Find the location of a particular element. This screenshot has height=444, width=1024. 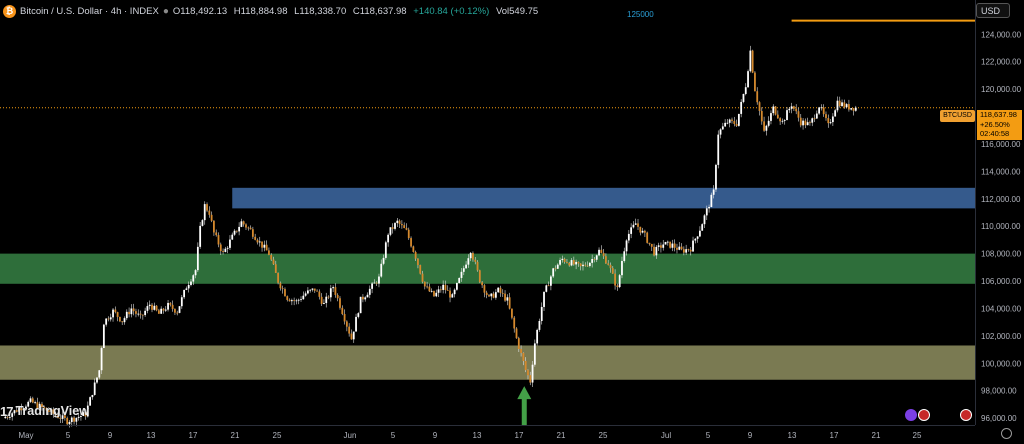

currency-selector: USD is located at coordinates (993, 10).